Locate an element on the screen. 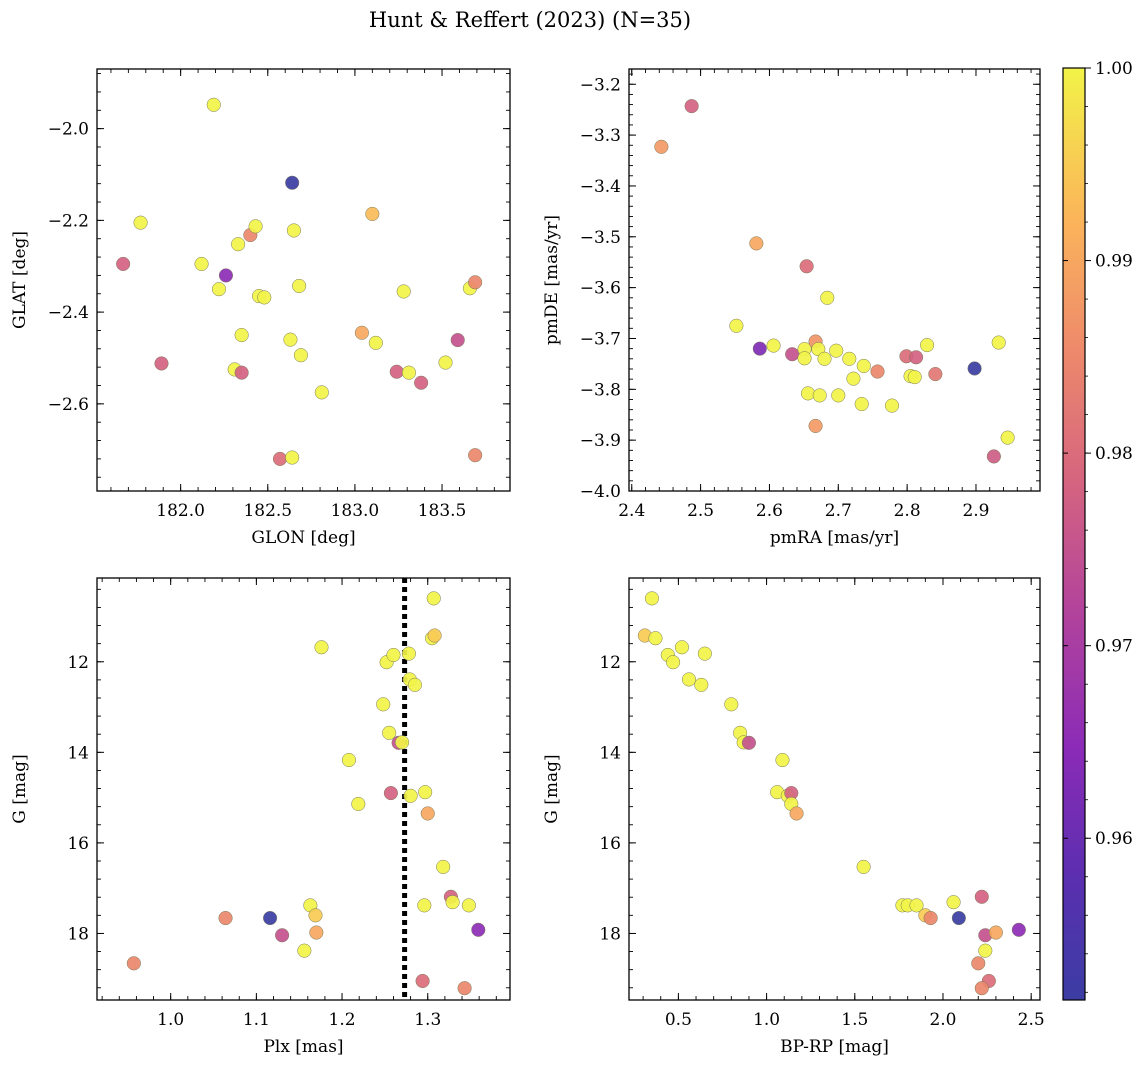 The width and height of the screenshot is (1148, 1068). y-axis-label: GLAT [deg] is located at coordinates (20, 280).